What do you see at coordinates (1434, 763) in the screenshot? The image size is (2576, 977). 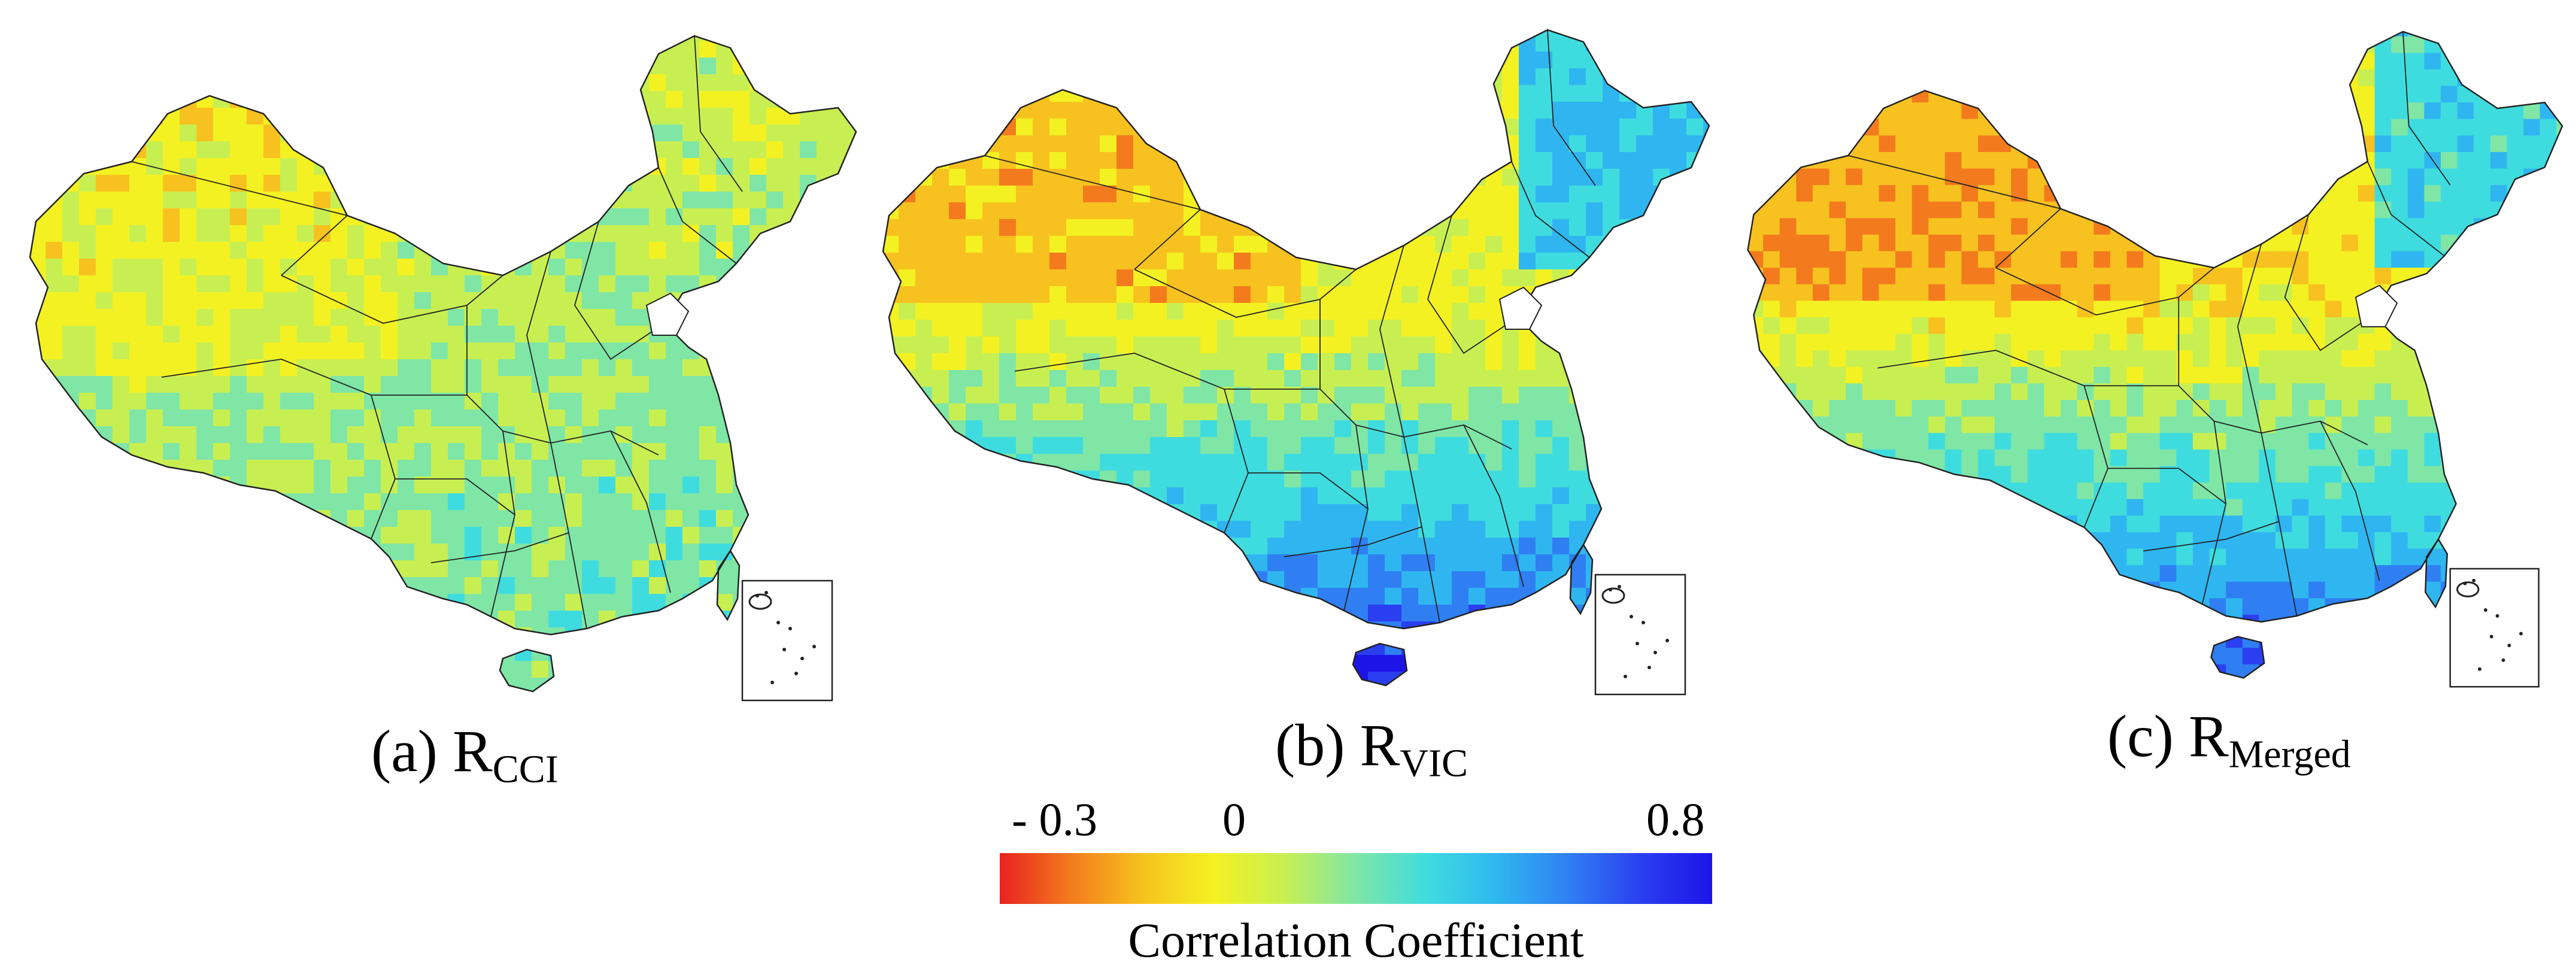 I see `caption-sub: VIC` at bounding box center [1434, 763].